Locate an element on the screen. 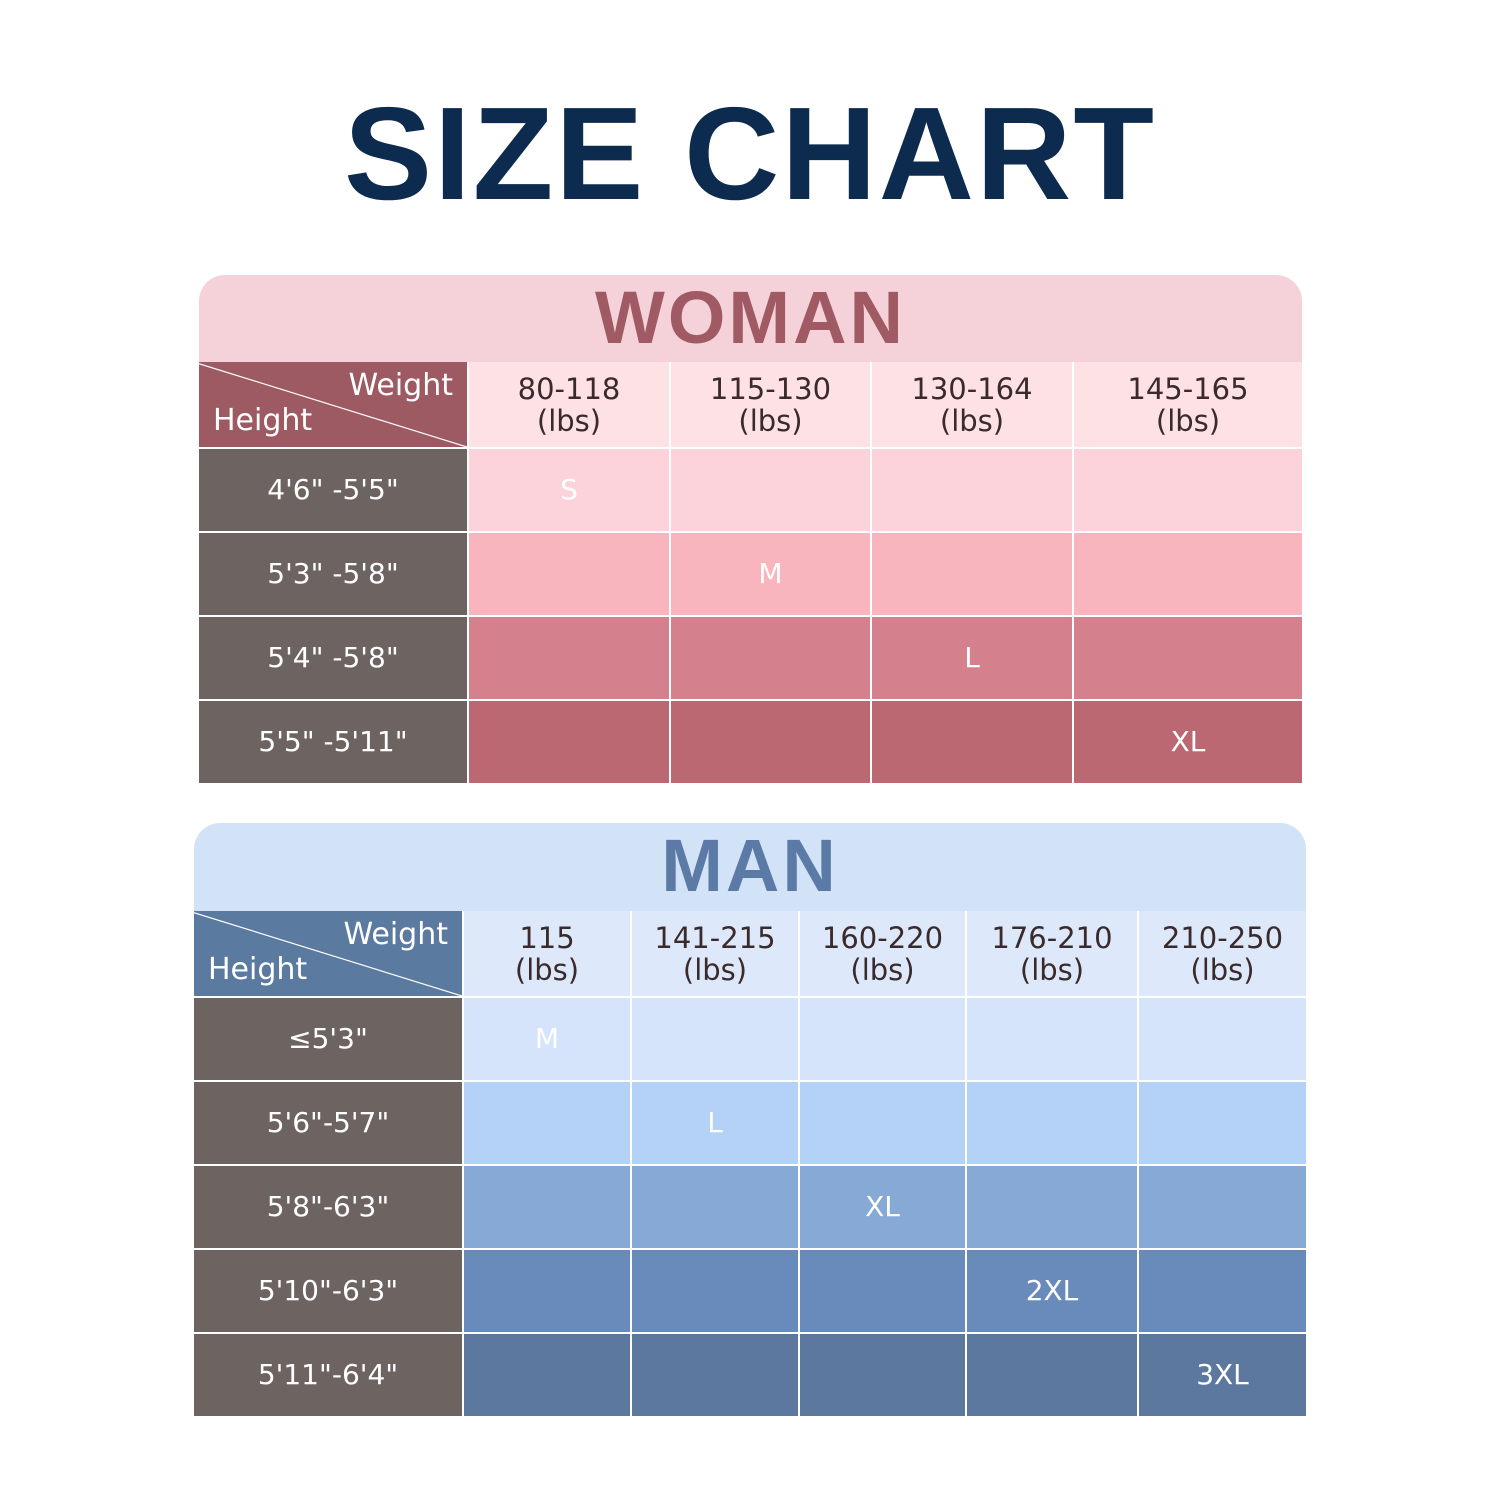 The height and width of the screenshot is (1500, 1500). weight-column-header: 210-250 (lbs) is located at coordinates (1222, 953).